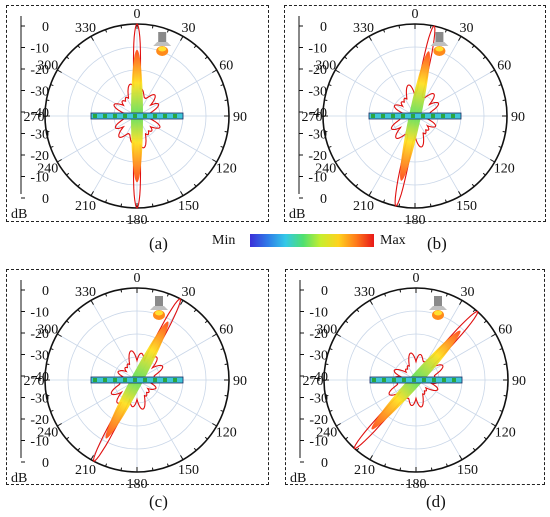 The image size is (550, 517). What do you see at coordinates (85, 28) in the screenshot?
I see `angle-label-330: 330` at bounding box center [85, 28].